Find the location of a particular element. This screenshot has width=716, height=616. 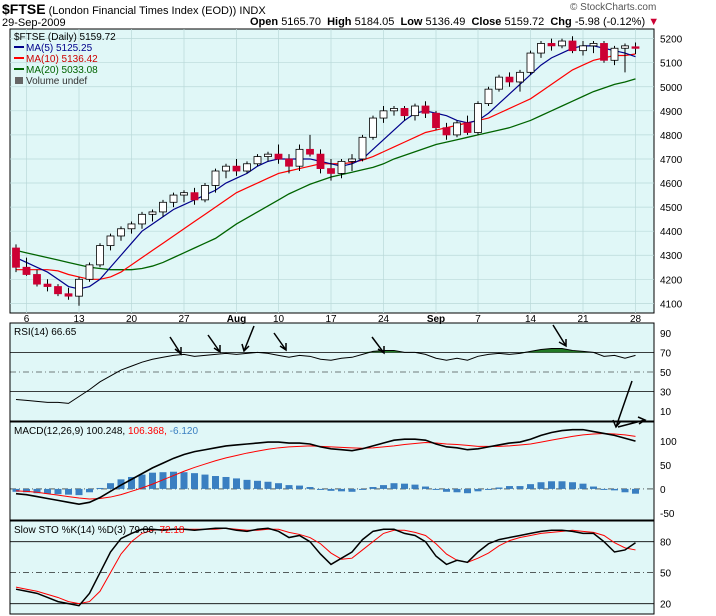

rsi-tick-label: 10 is located at coordinates (666, 412).